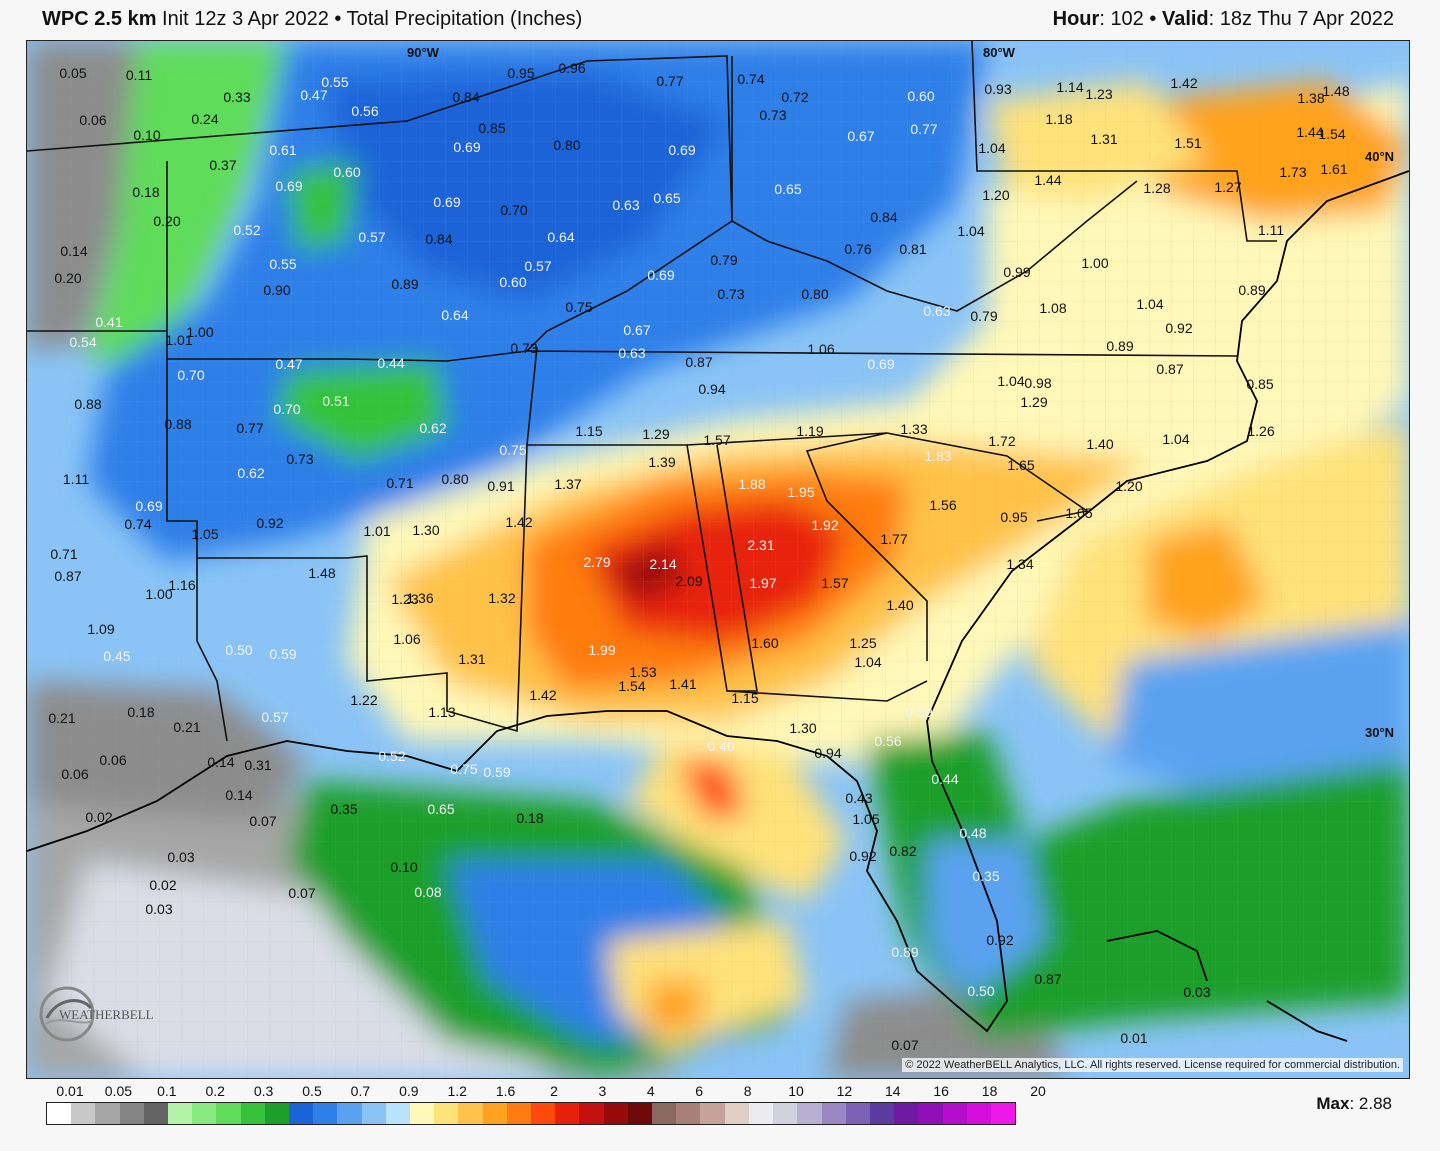  What do you see at coordinates (662, 462) in the screenshot?
I see `precip-value-label: 1.39` at bounding box center [662, 462].